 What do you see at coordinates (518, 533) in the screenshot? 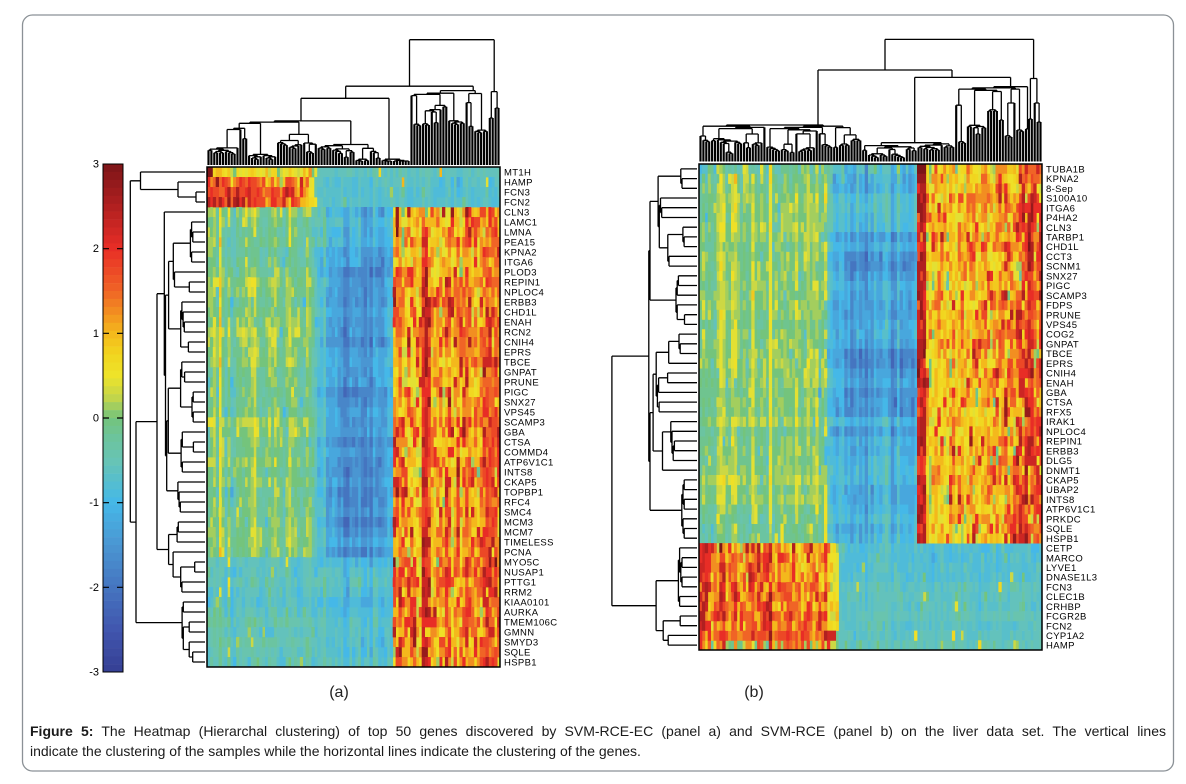
I see `svg-text: MCM7` at bounding box center [518, 533].